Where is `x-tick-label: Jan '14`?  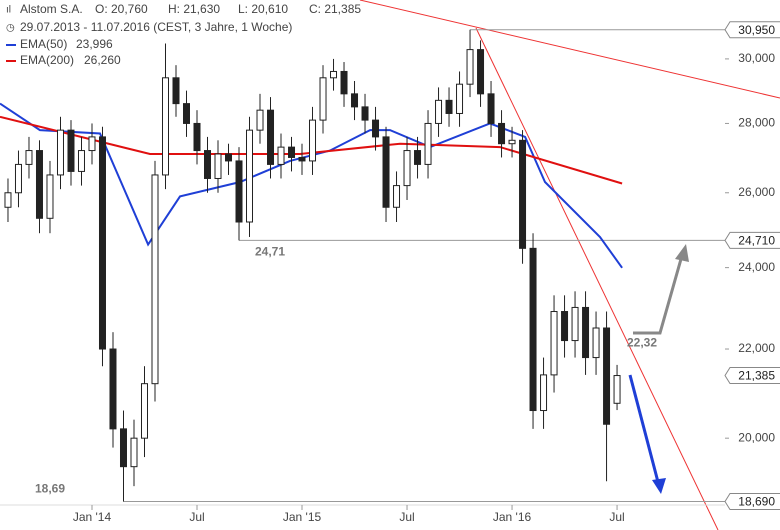 x-tick-label: Jan '14 is located at coordinates (92, 517).